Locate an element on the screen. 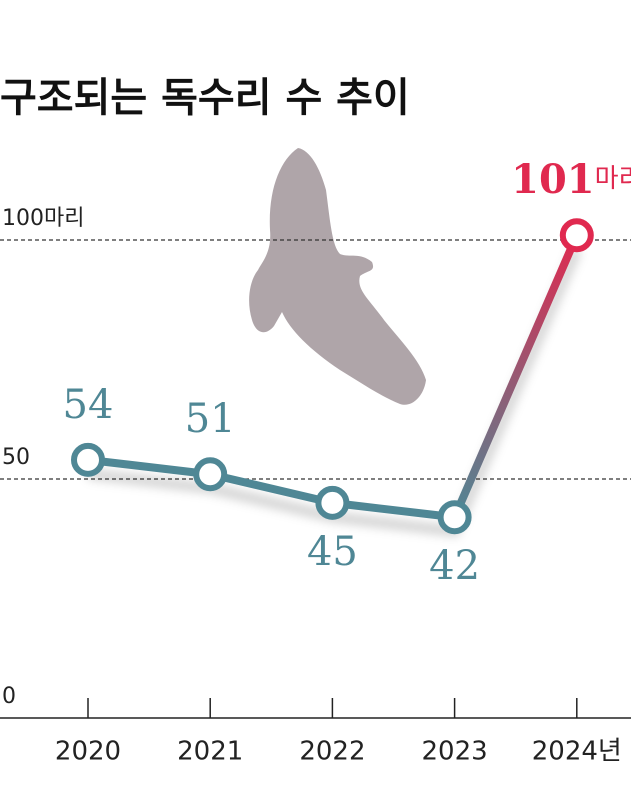  data-label: 45 is located at coordinates (332, 552).